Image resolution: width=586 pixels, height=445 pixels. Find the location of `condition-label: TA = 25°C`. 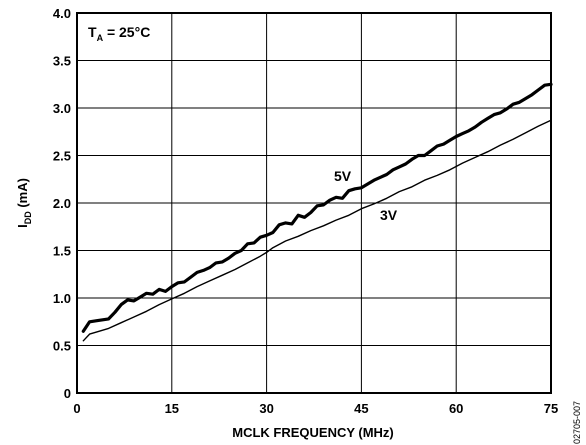

condition-label: TA = 25°C is located at coordinates (119, 33).